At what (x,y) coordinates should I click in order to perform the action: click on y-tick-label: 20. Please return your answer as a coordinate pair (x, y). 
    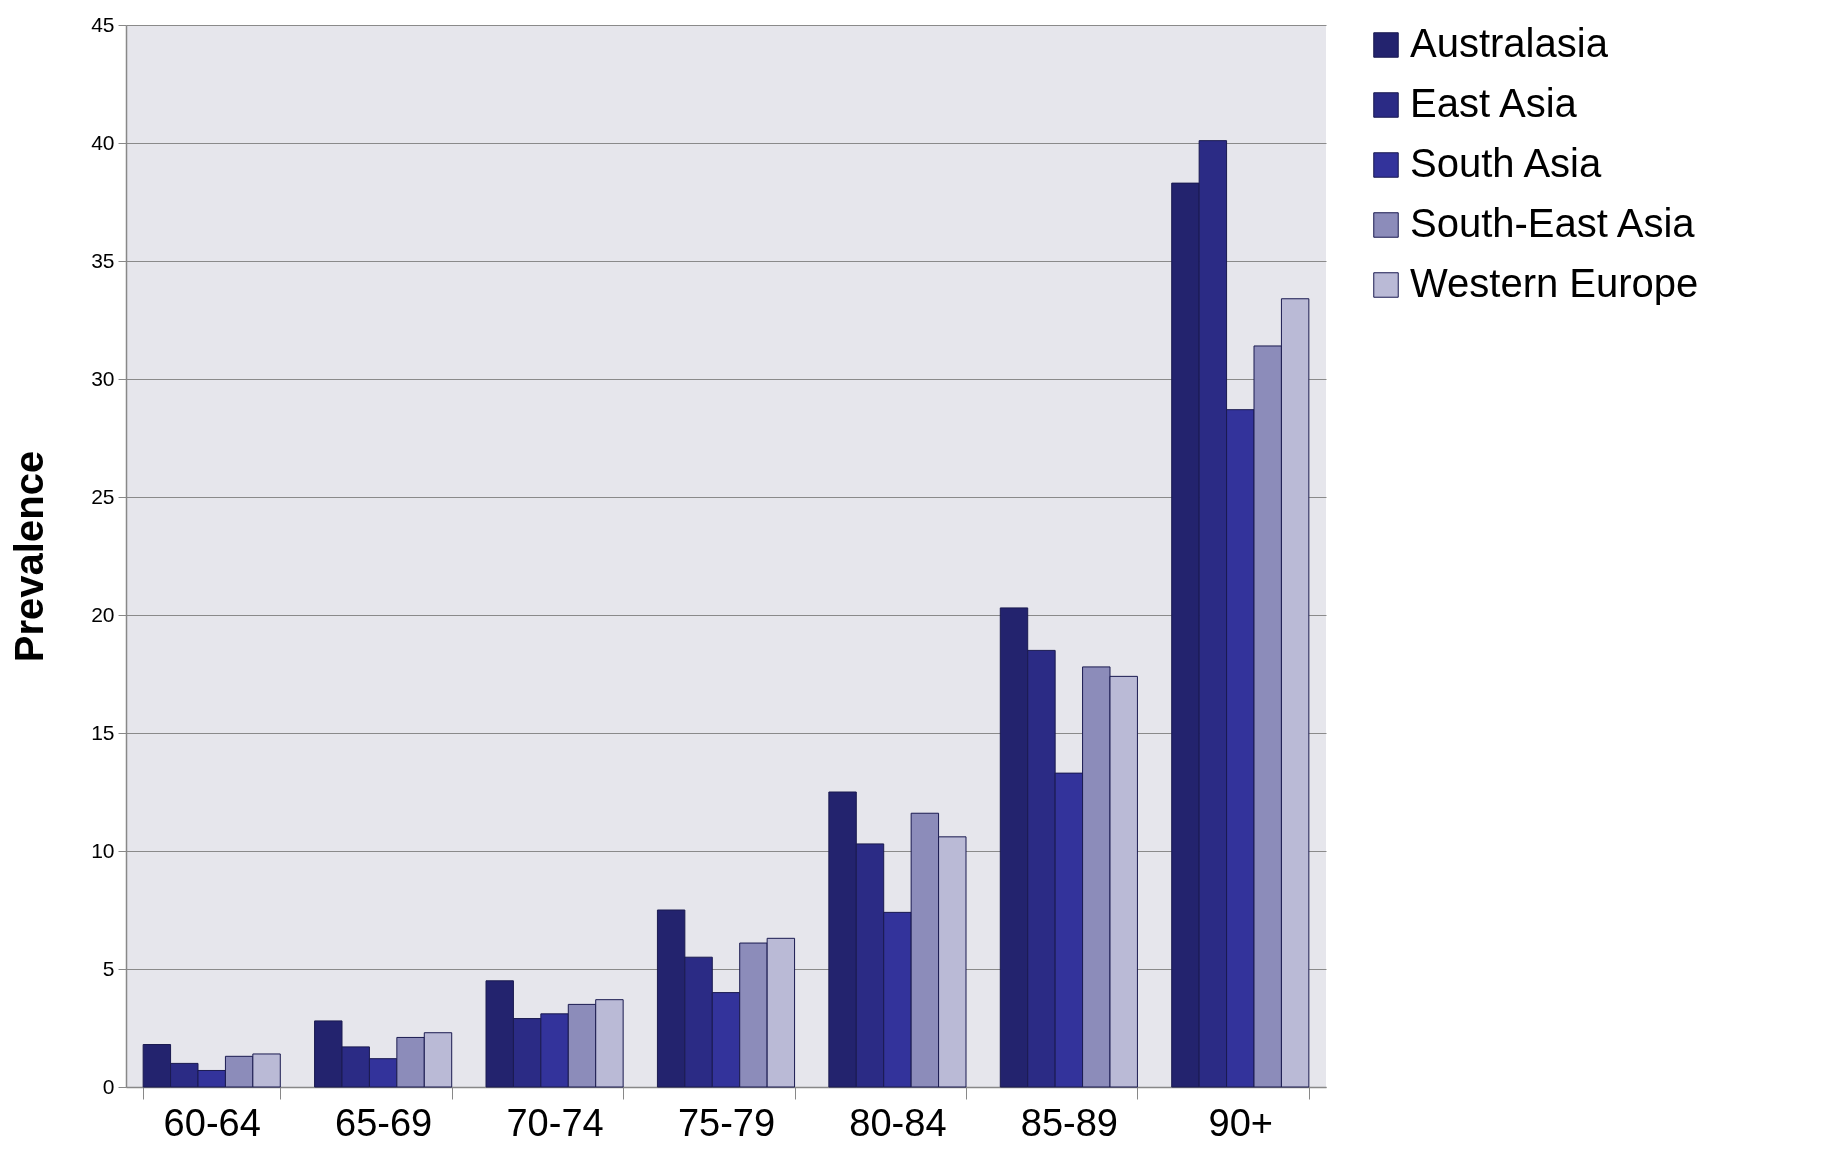
    Looking at the image, I should click on (103, 614).